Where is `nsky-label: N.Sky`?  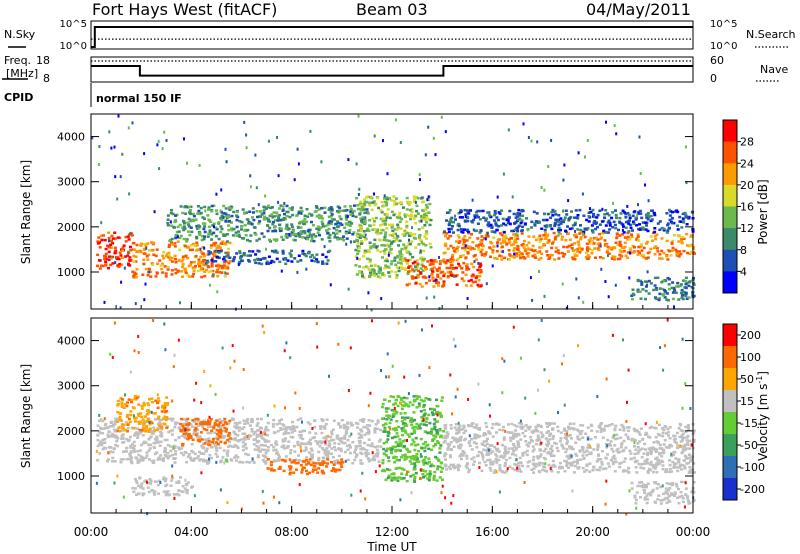
nsky-label: N.Sky is located at coordinates (20, 34).